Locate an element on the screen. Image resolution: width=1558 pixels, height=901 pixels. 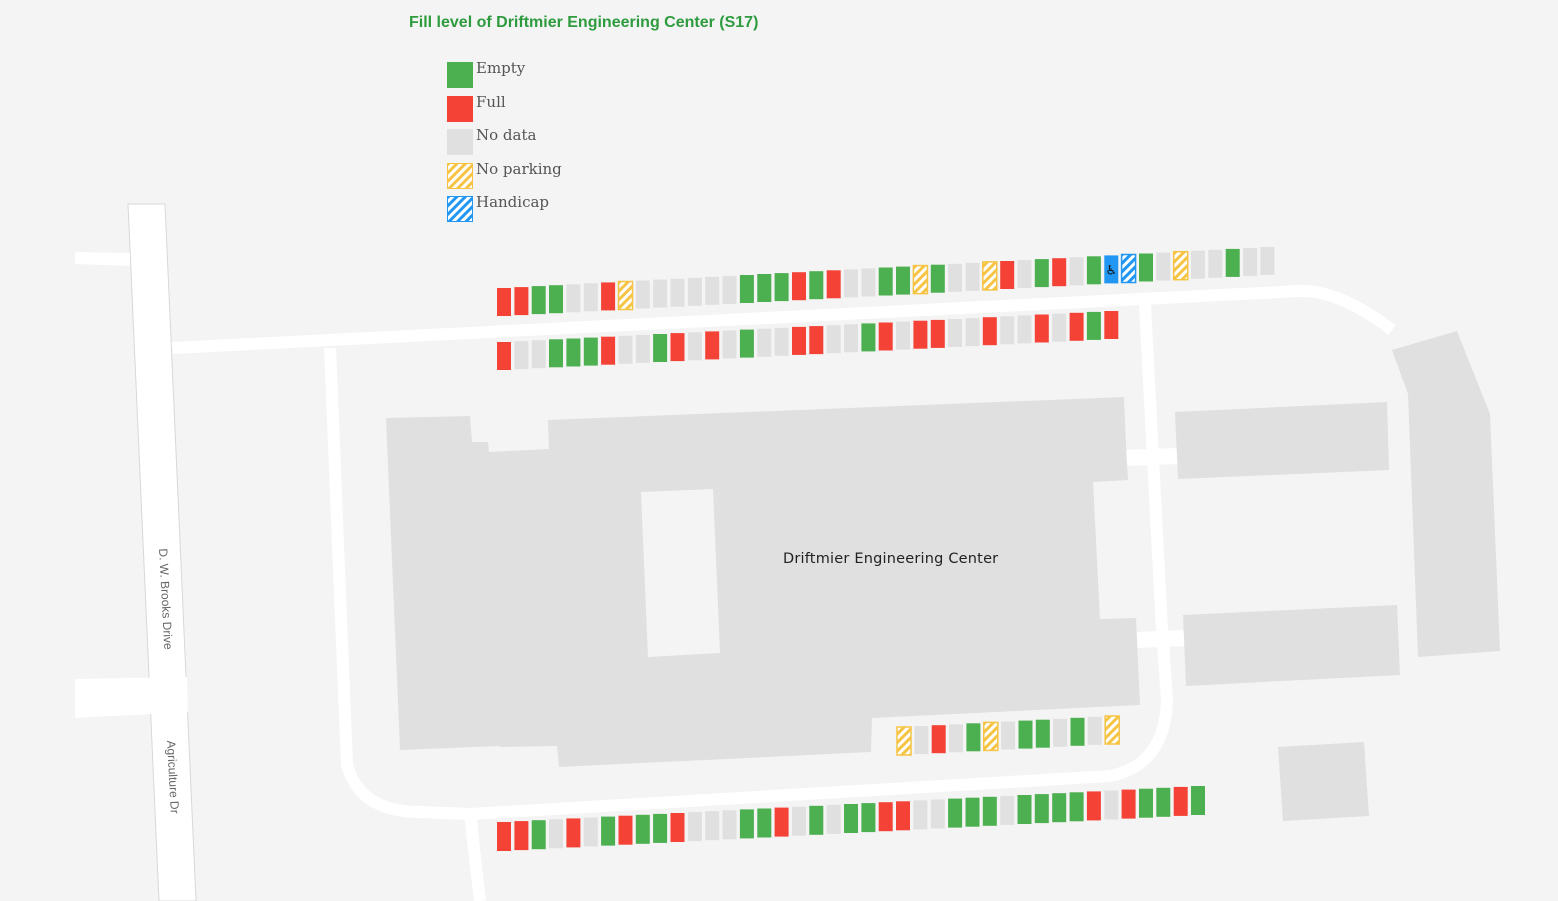
row-top-north: ♿ is located at coordinates (886, 281).